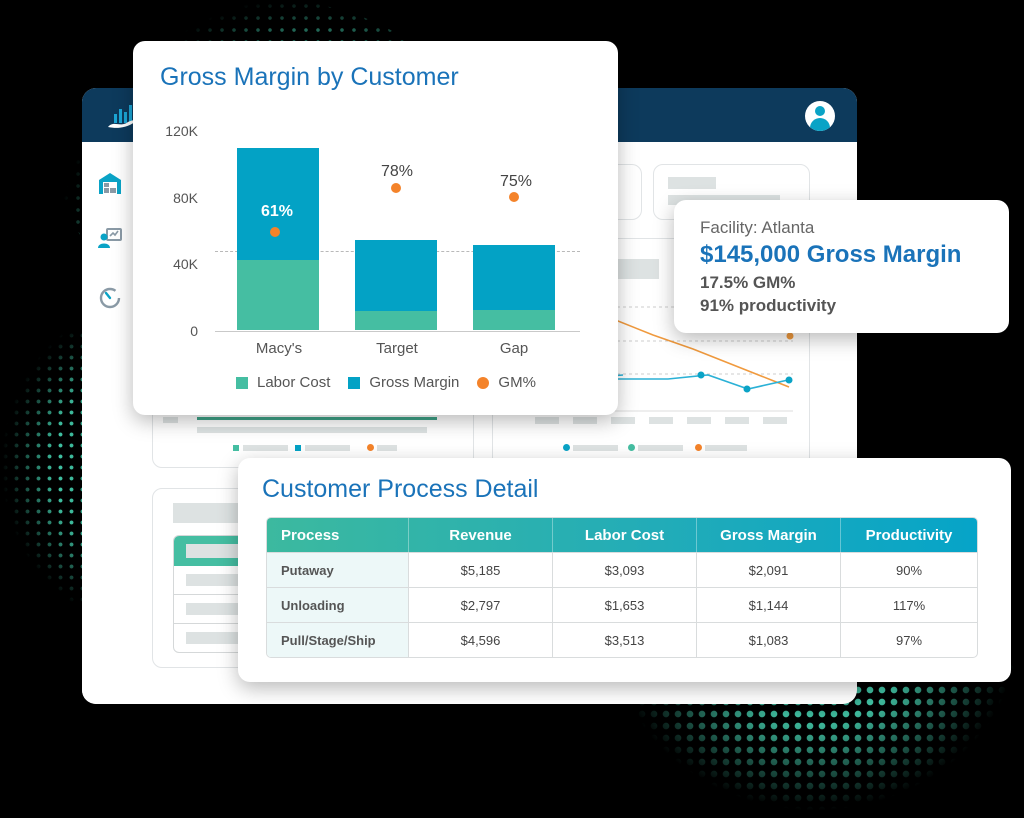 This screenshot has height=818, width=1024. What do you see at coordinates (909, 639) in the screenshot?
I see `cell-productivity: 97%` at bounding box center [909, 639].